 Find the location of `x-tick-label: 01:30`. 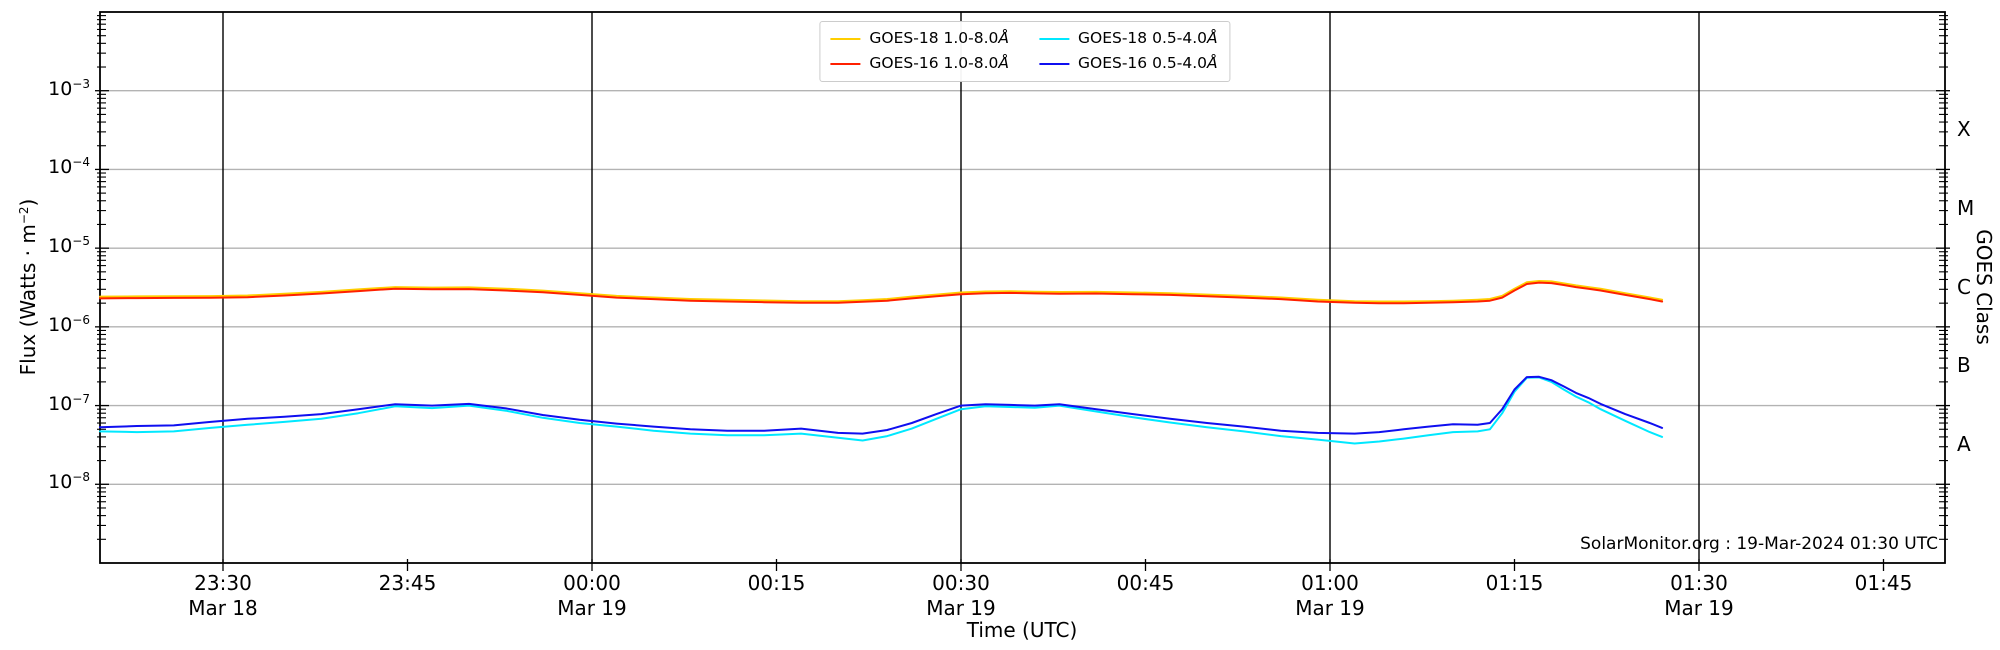

x-tick-label: 01:30 is located at coordinates (1699, 583).